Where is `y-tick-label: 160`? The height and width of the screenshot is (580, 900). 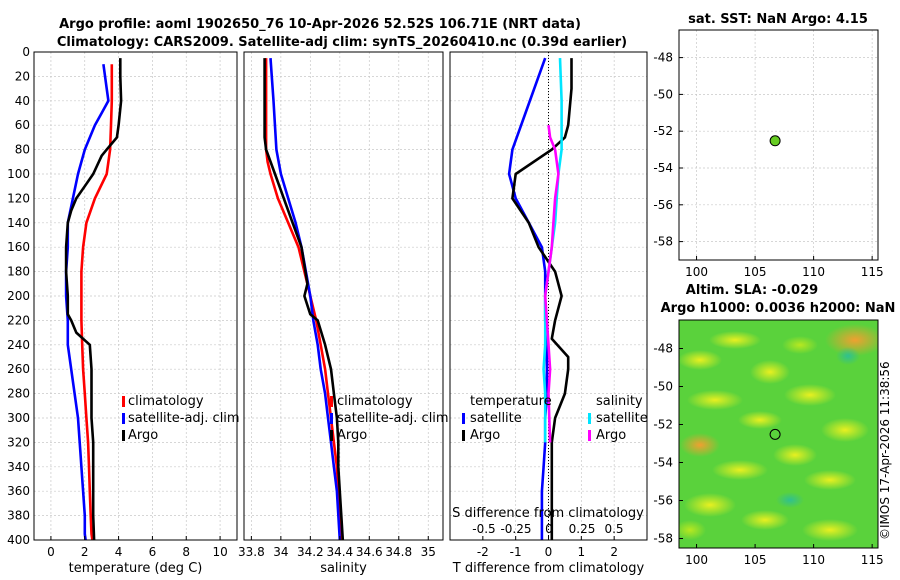 y-tick-label: 160 is located at coordinates (18, 247).